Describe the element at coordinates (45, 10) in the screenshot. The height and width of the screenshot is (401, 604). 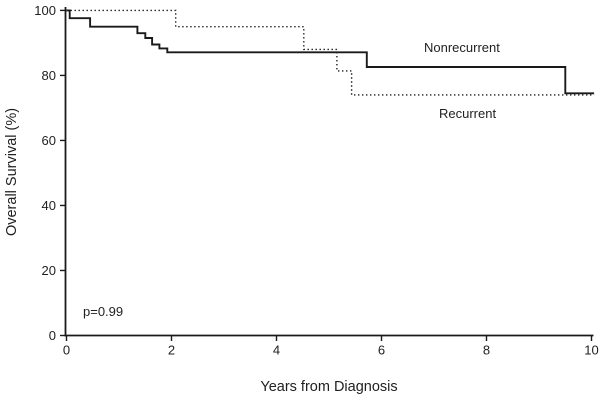
I see `y-tick-label: 100` at that location.